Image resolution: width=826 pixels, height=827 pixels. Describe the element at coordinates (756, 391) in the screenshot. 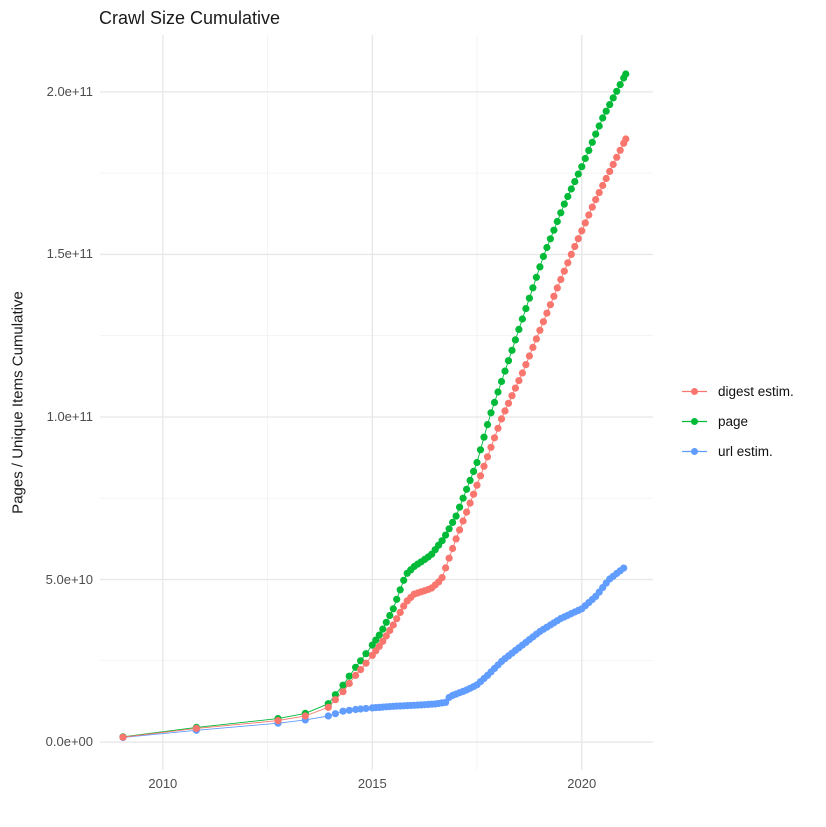

I see `legend-label: digest estim.` at that location.